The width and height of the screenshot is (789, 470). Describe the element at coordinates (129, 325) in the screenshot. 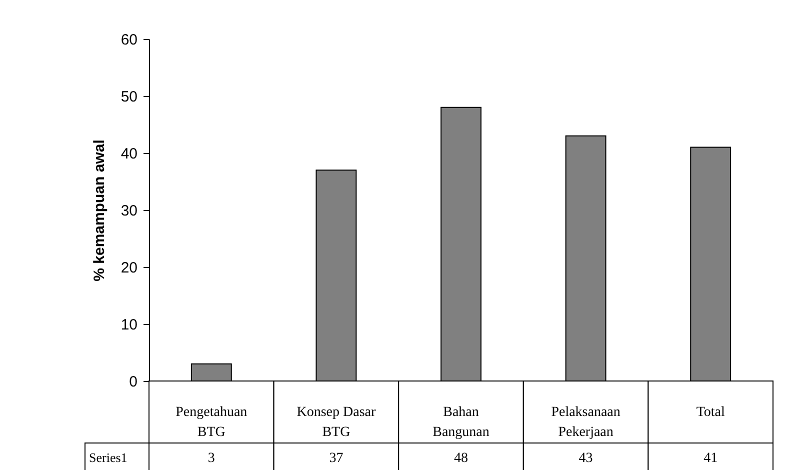

I see `y-tick-label: 10` at that location.